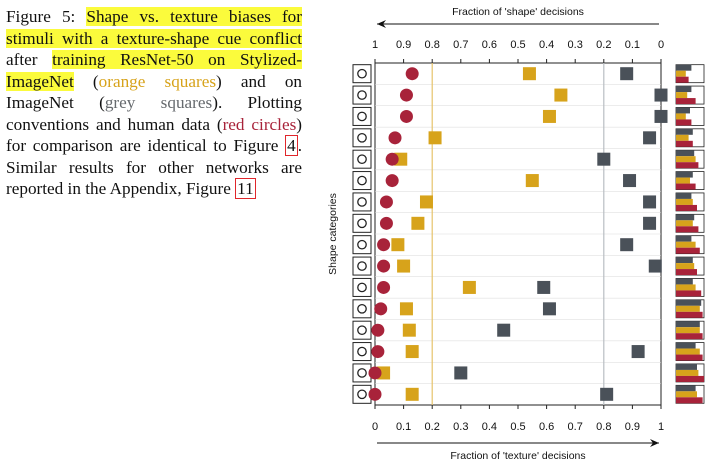 Image resolution: width=712 pixels, height=474 pixels. Describe the element at coordinates (291, 145) in the screenshot. I see `figure-4-link: 4` at that location.